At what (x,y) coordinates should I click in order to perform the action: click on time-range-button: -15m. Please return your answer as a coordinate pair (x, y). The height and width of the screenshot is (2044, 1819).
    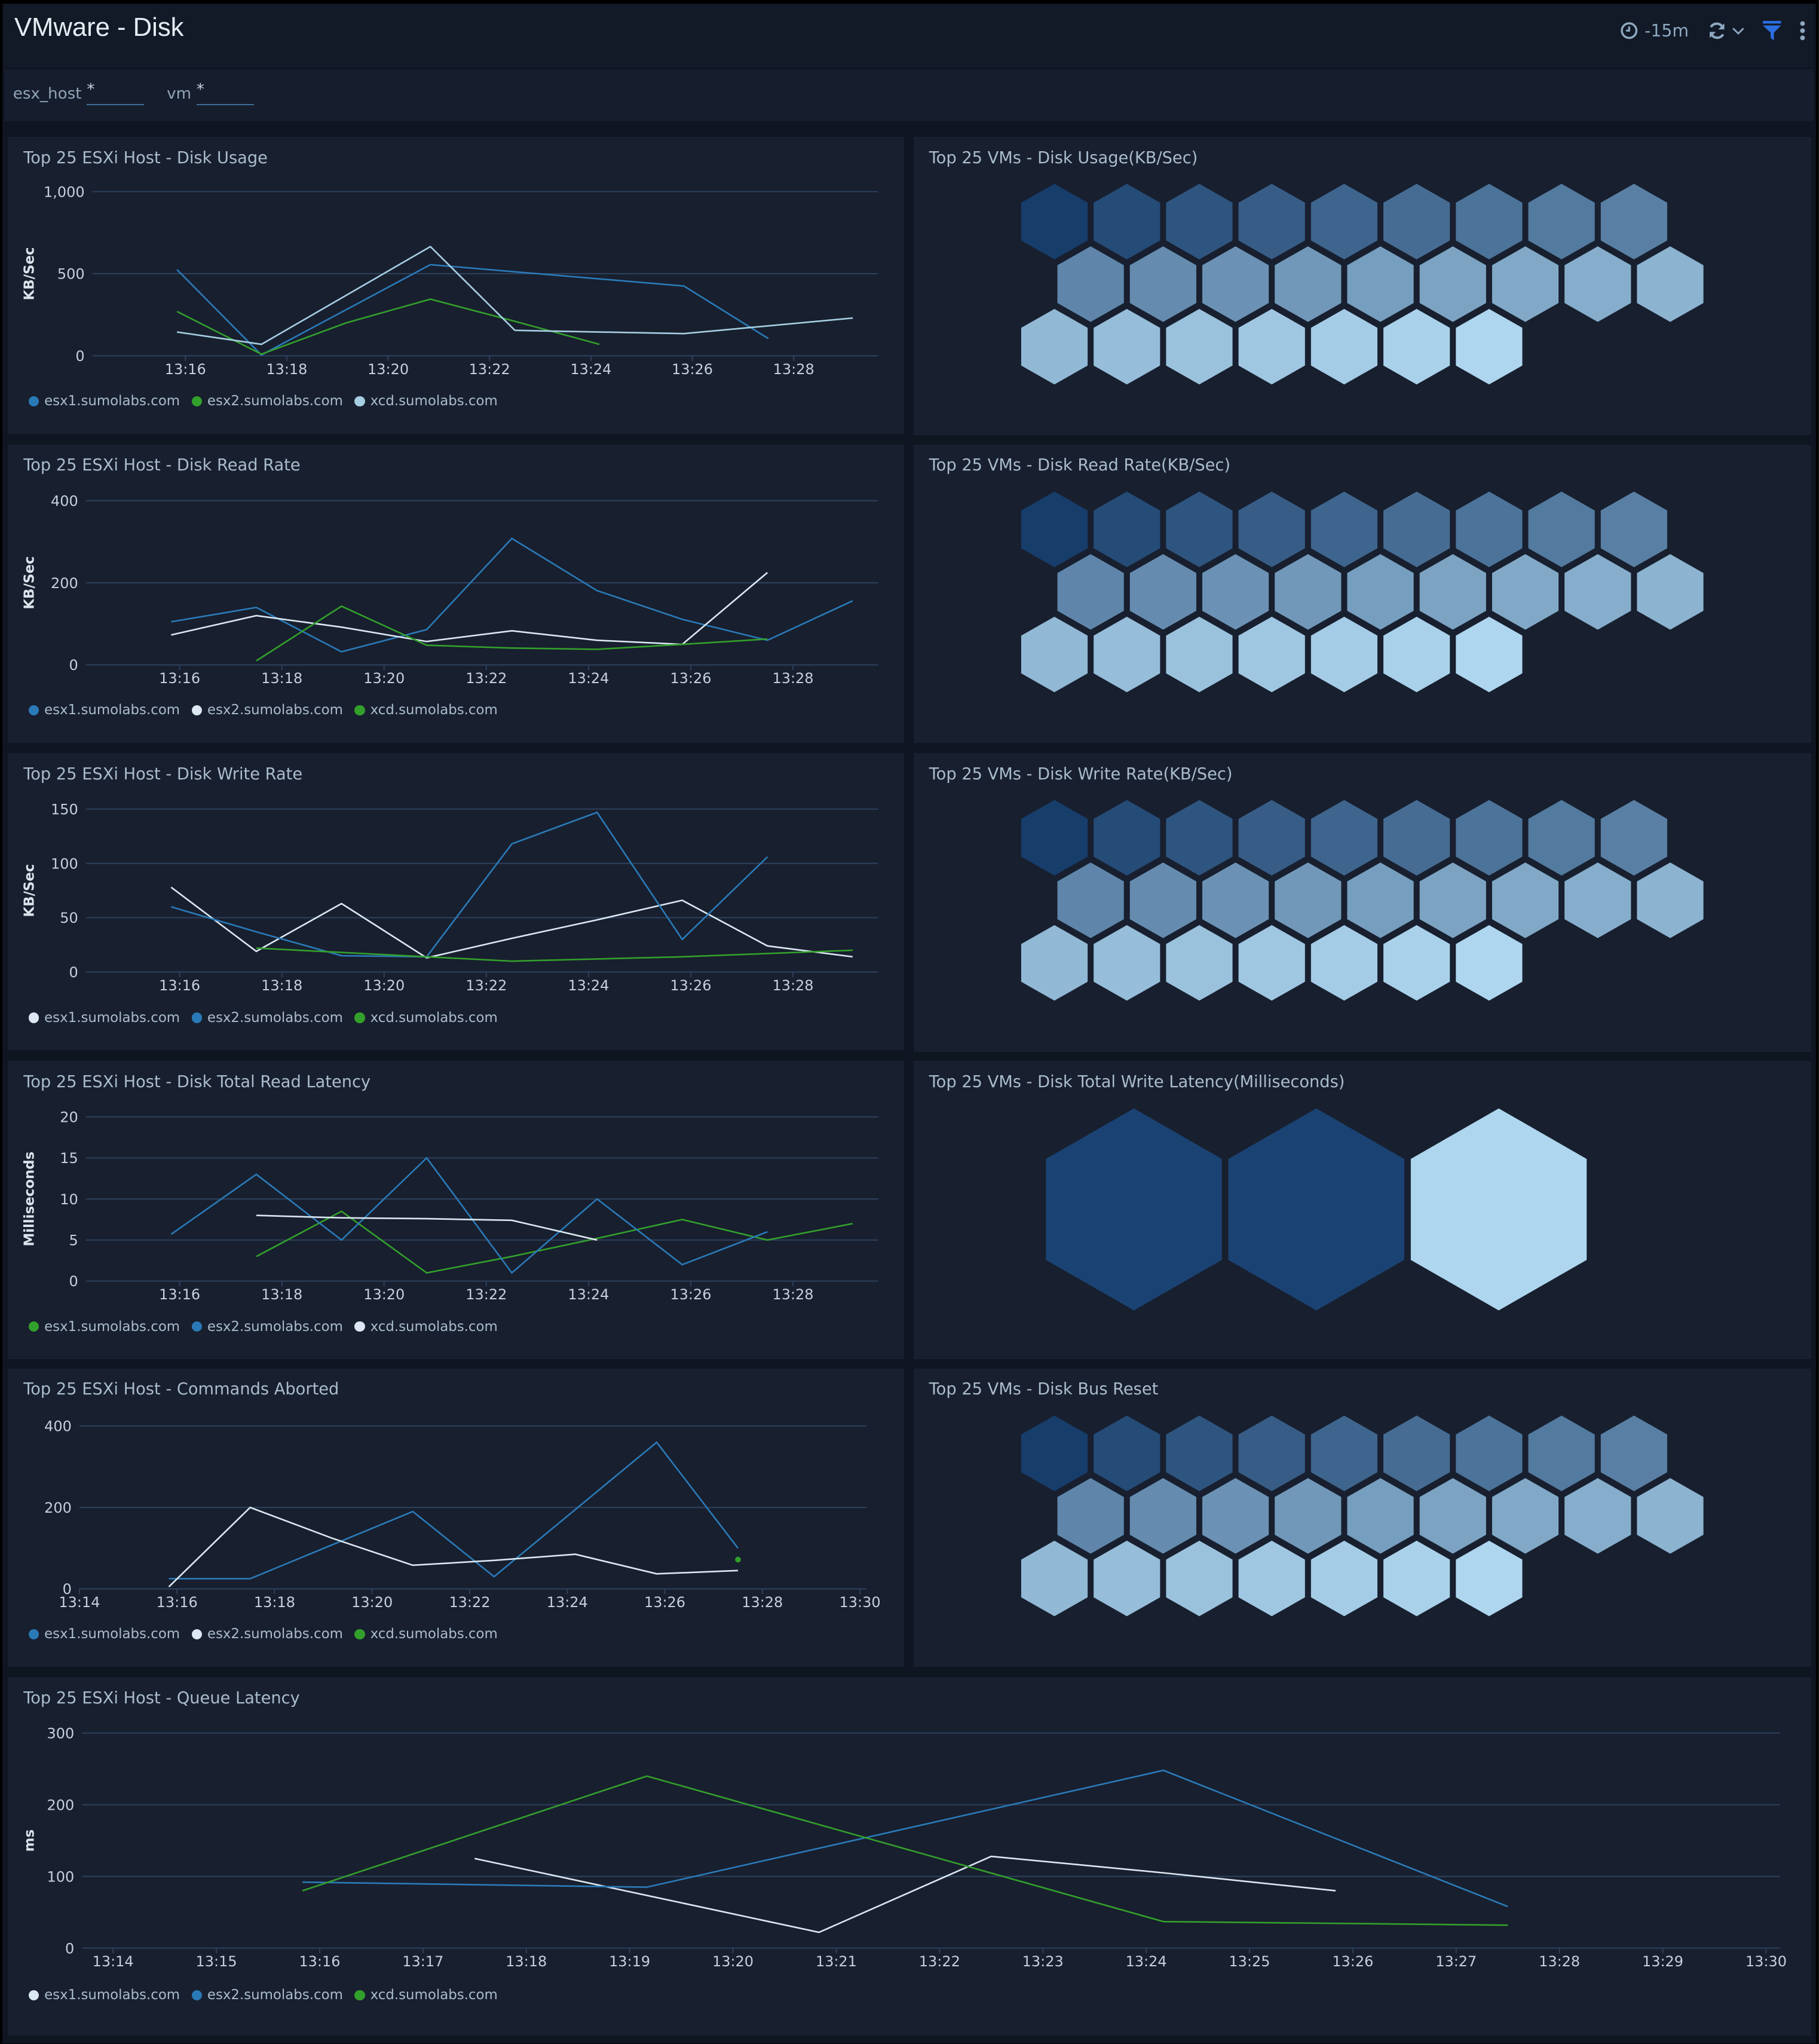
    Looking at the image, I should click on (1654, 31).